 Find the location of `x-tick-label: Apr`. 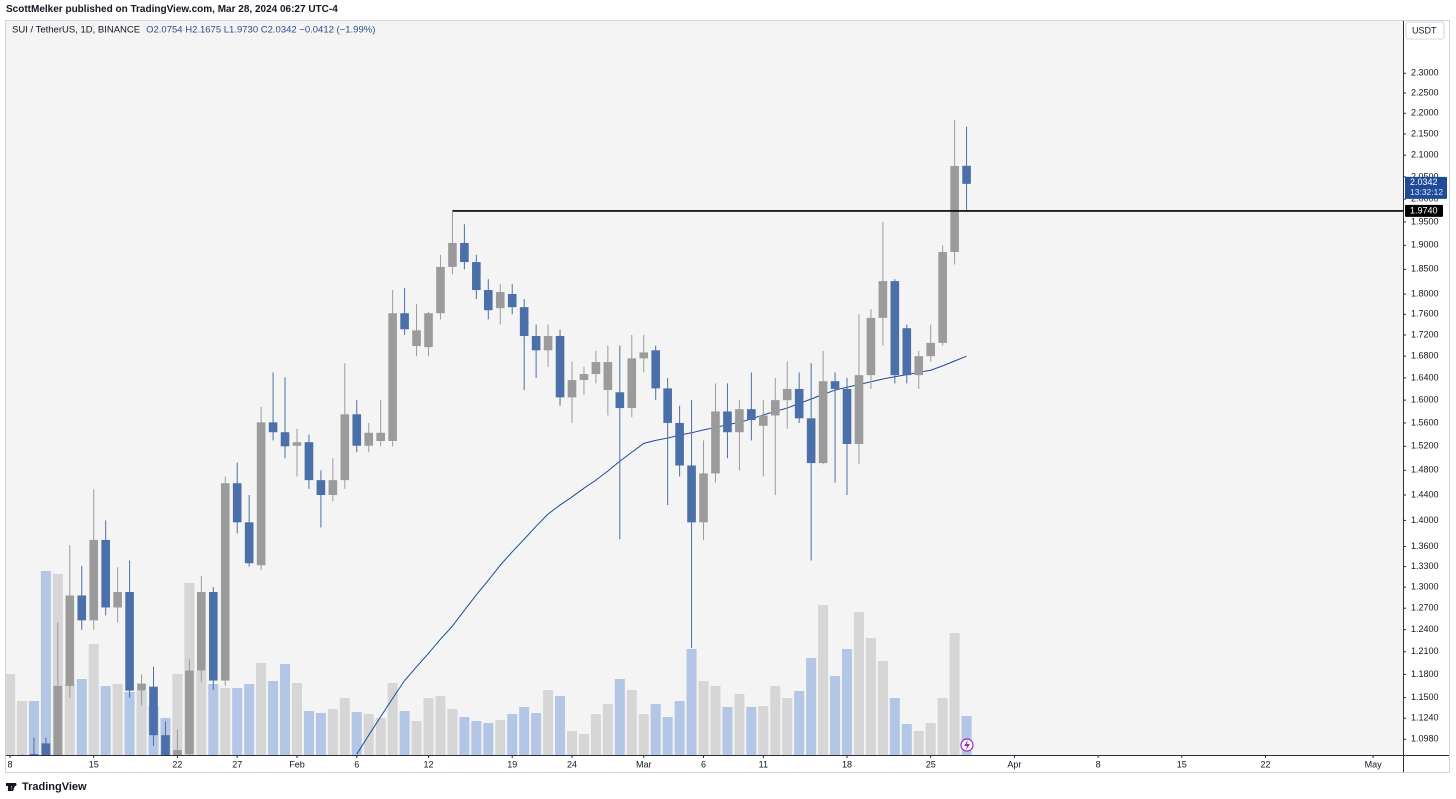

x-tick-label: Apr is located at coordinates (1014, 764).